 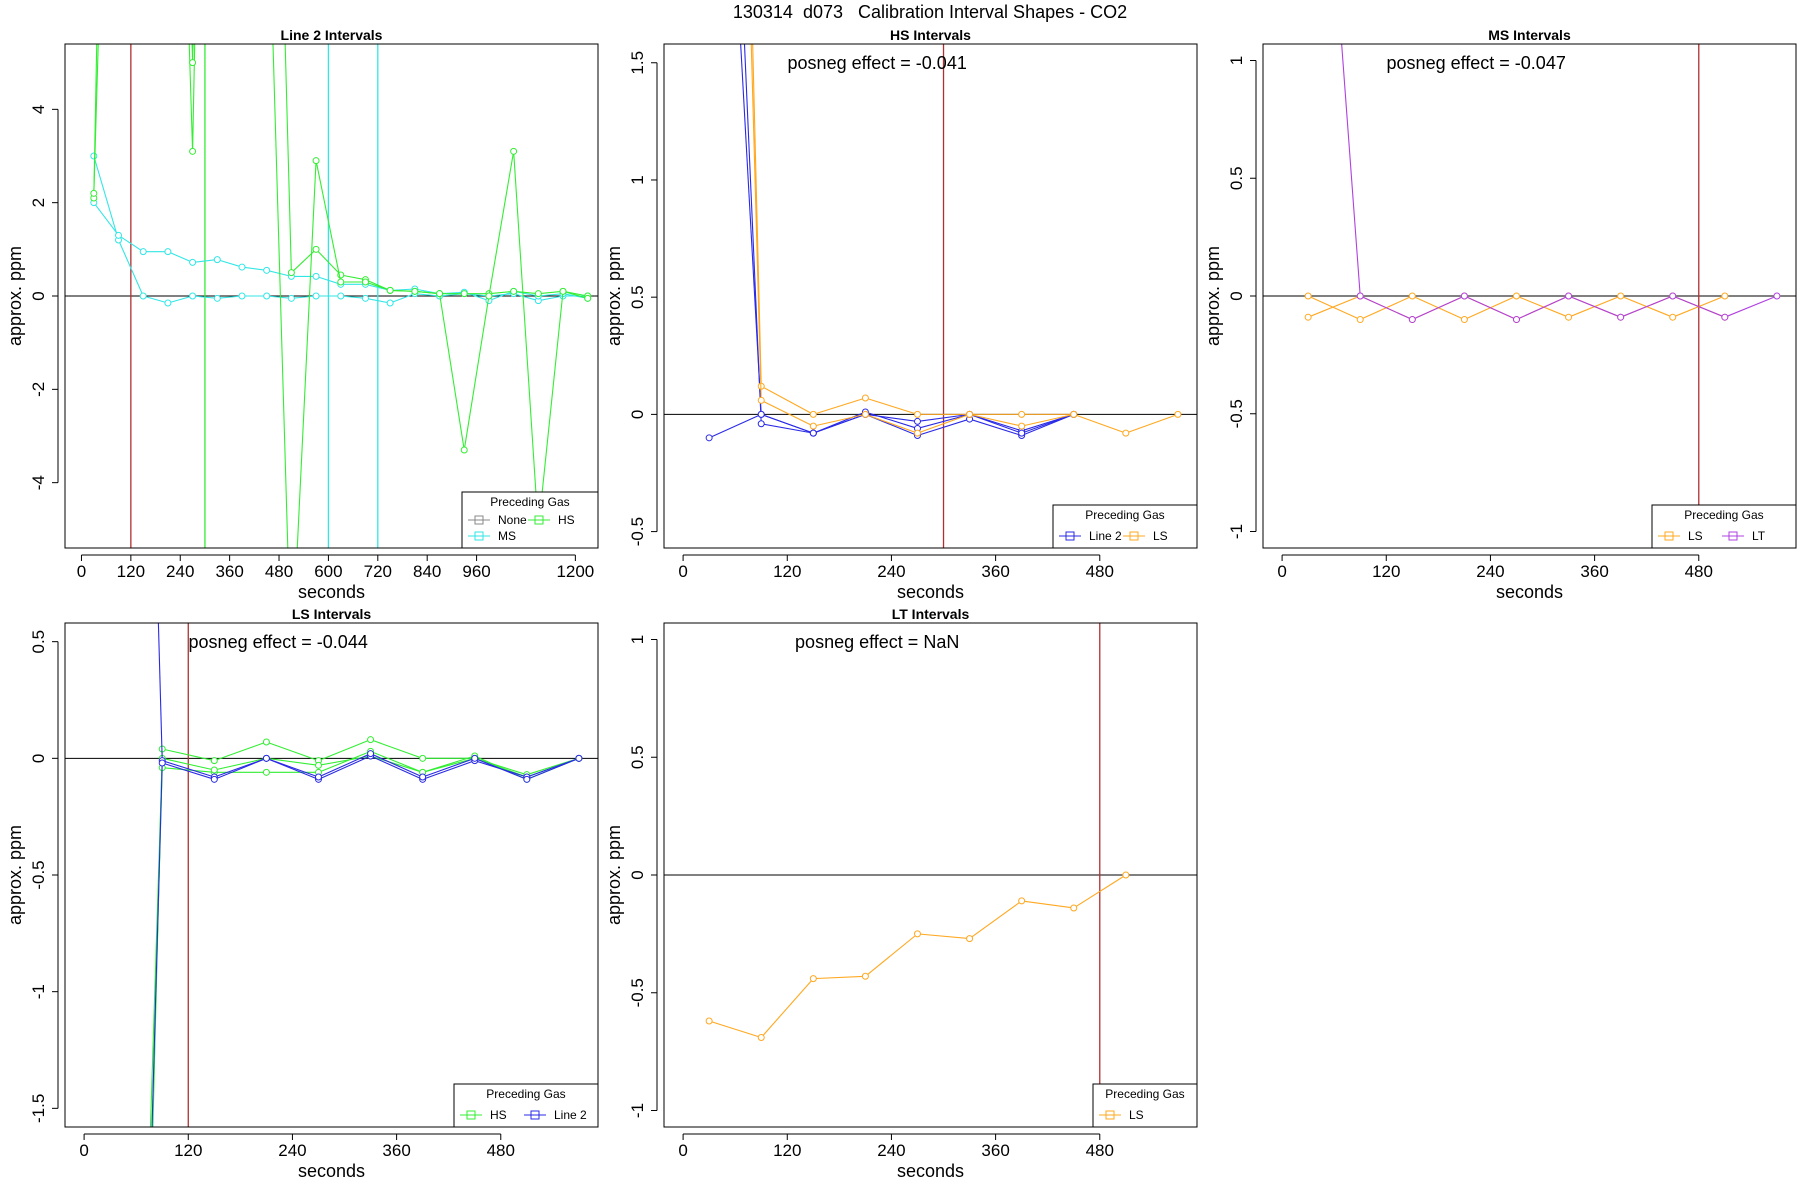 I want to click on legend: Preceding Gas None HS MS, so click(x=530, y=520).